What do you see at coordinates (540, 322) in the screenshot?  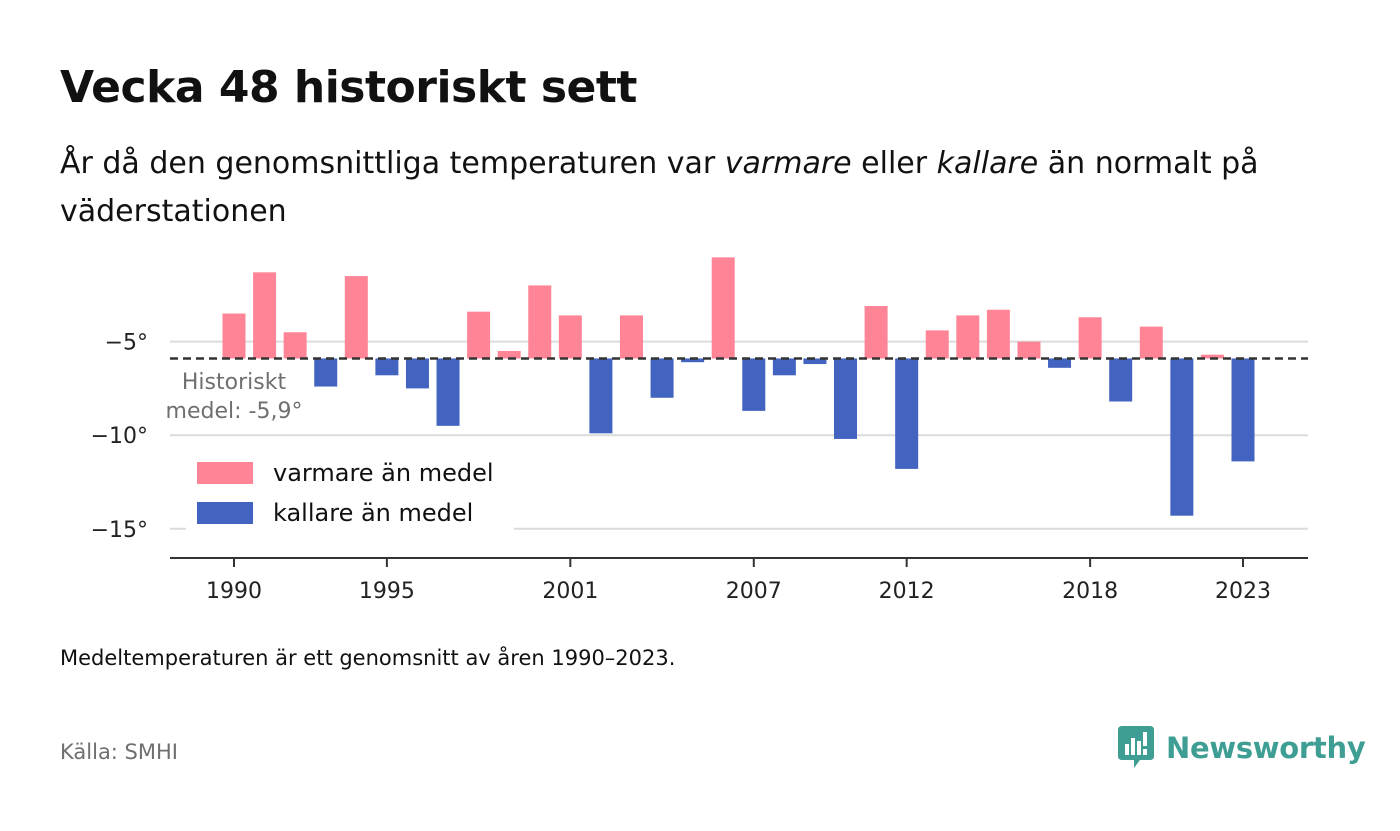 I see `bar-2000` at bounding box center [540, 322].